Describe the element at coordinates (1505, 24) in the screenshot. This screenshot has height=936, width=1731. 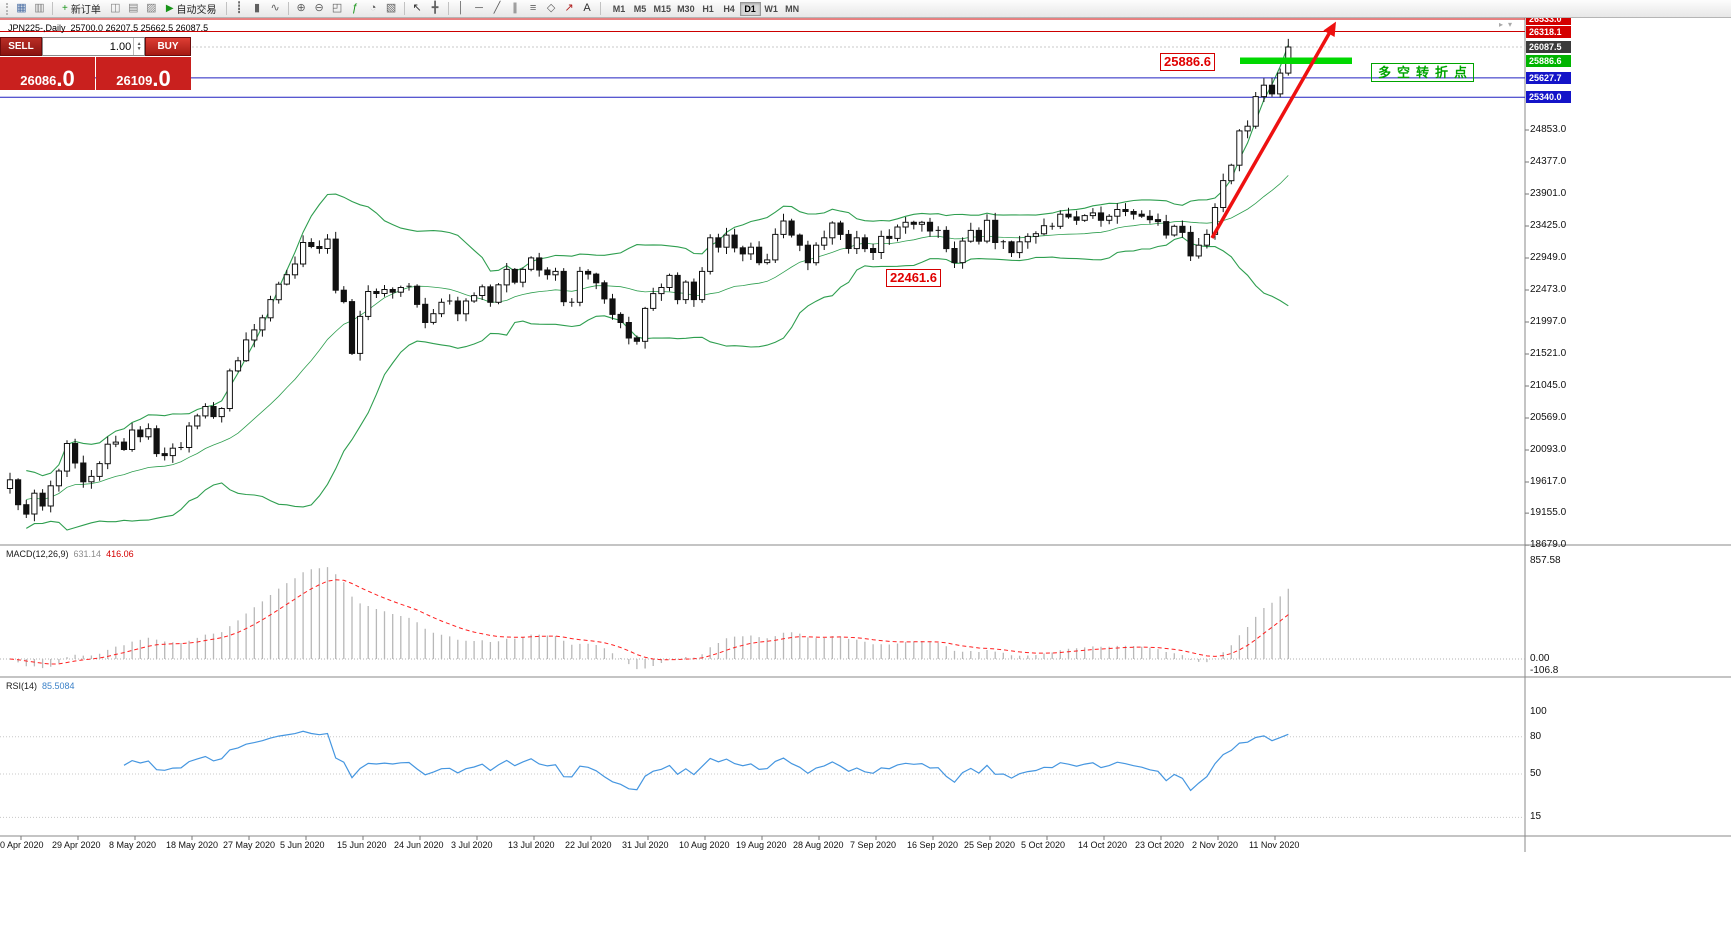
I see `chart-corner-controls: ▸ ▾` at that location.